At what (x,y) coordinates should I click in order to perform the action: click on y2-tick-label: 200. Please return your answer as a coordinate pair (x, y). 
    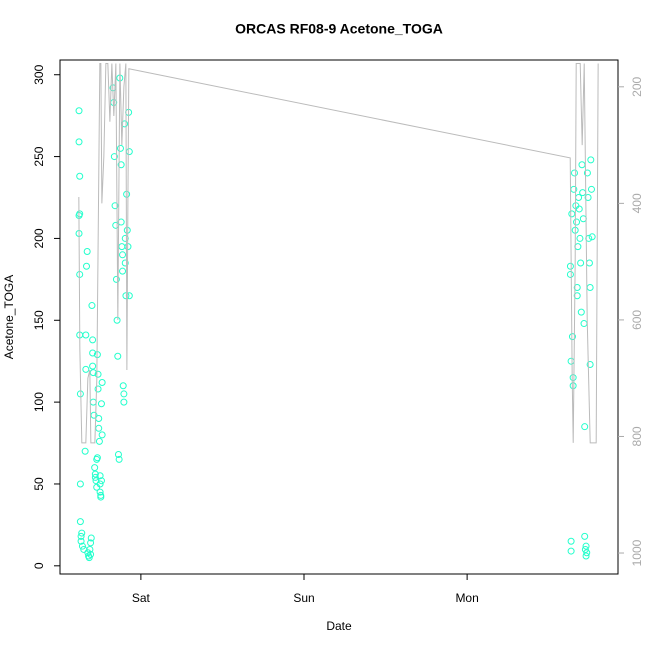
    Looking at the image, I should click on (637, 86).